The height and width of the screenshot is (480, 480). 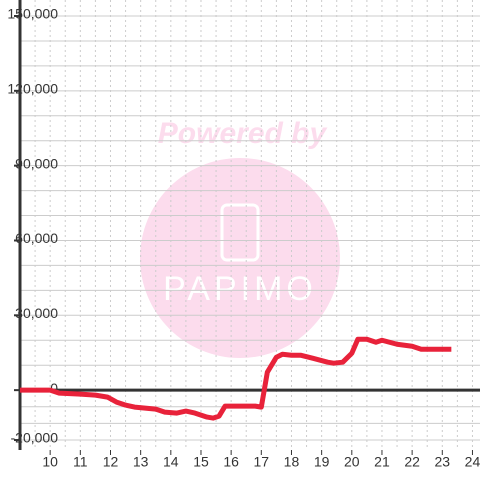 I want to click on x-tick-label: 22, so click(x=412, y=462).